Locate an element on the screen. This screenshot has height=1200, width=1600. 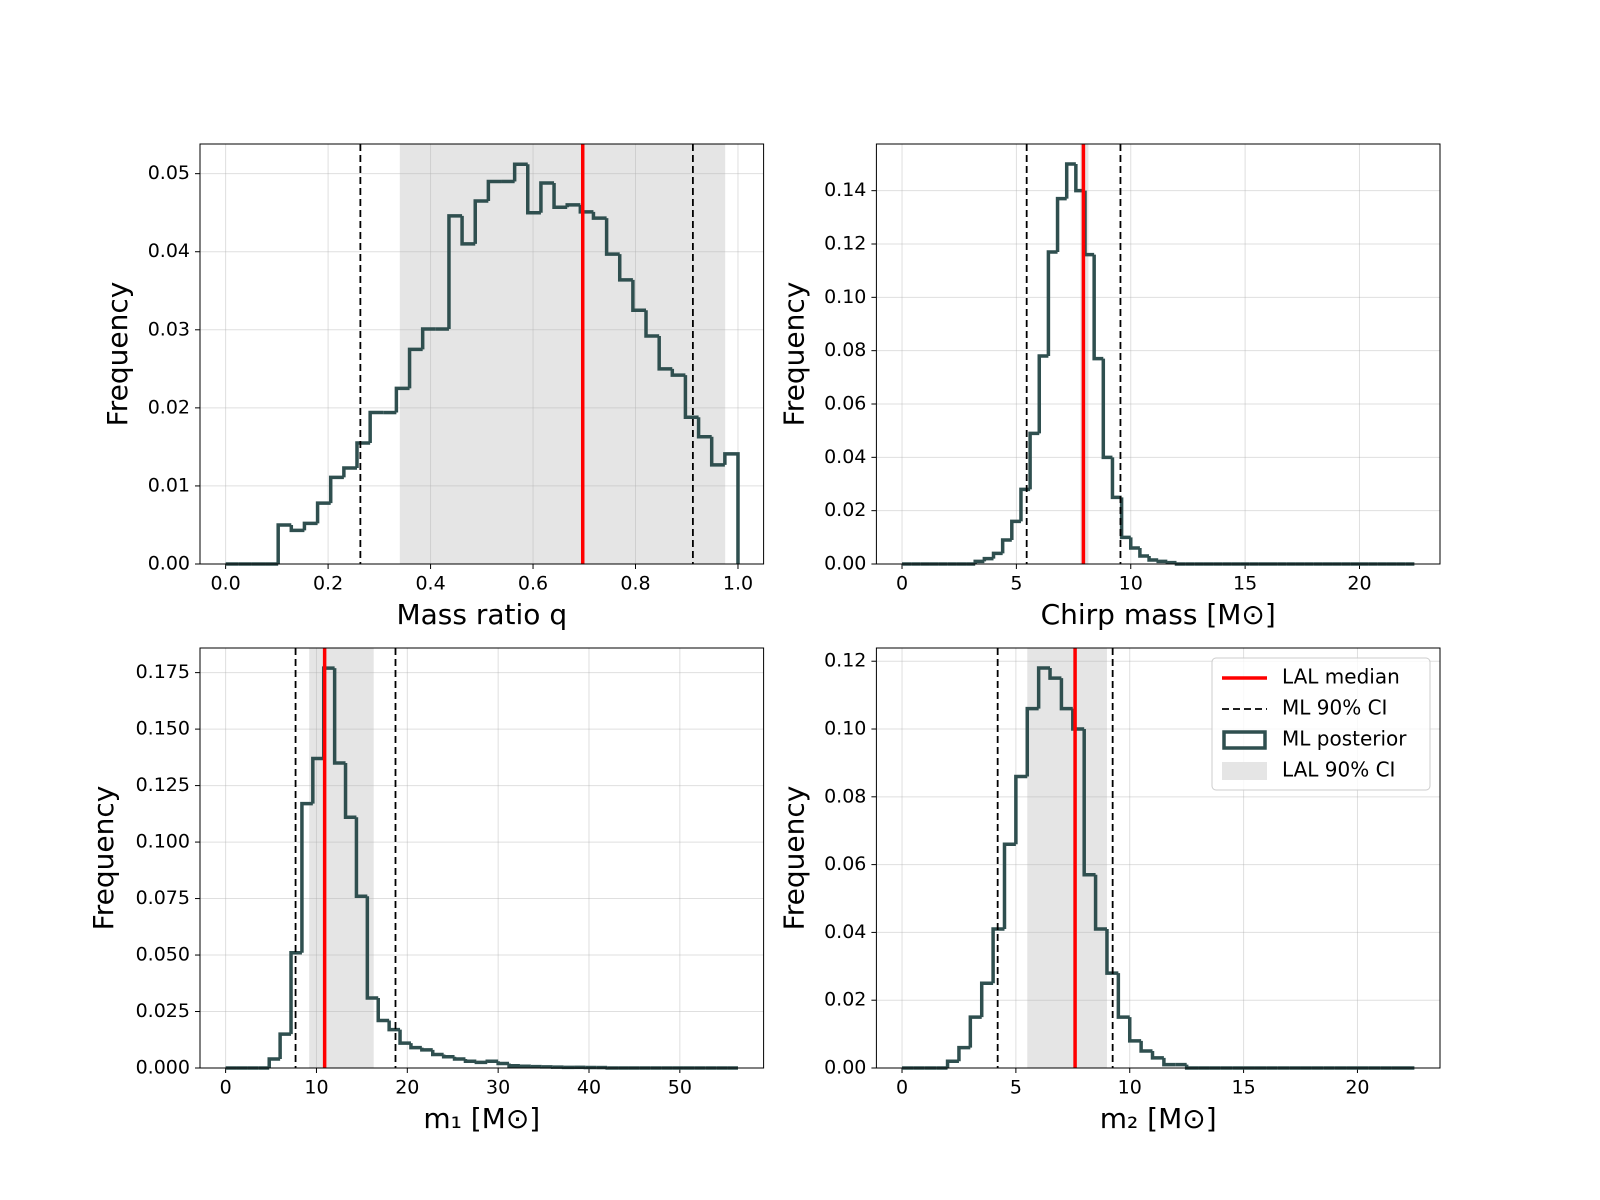
y-tick-label: 0.000 is located at coordinates (163, 1068).